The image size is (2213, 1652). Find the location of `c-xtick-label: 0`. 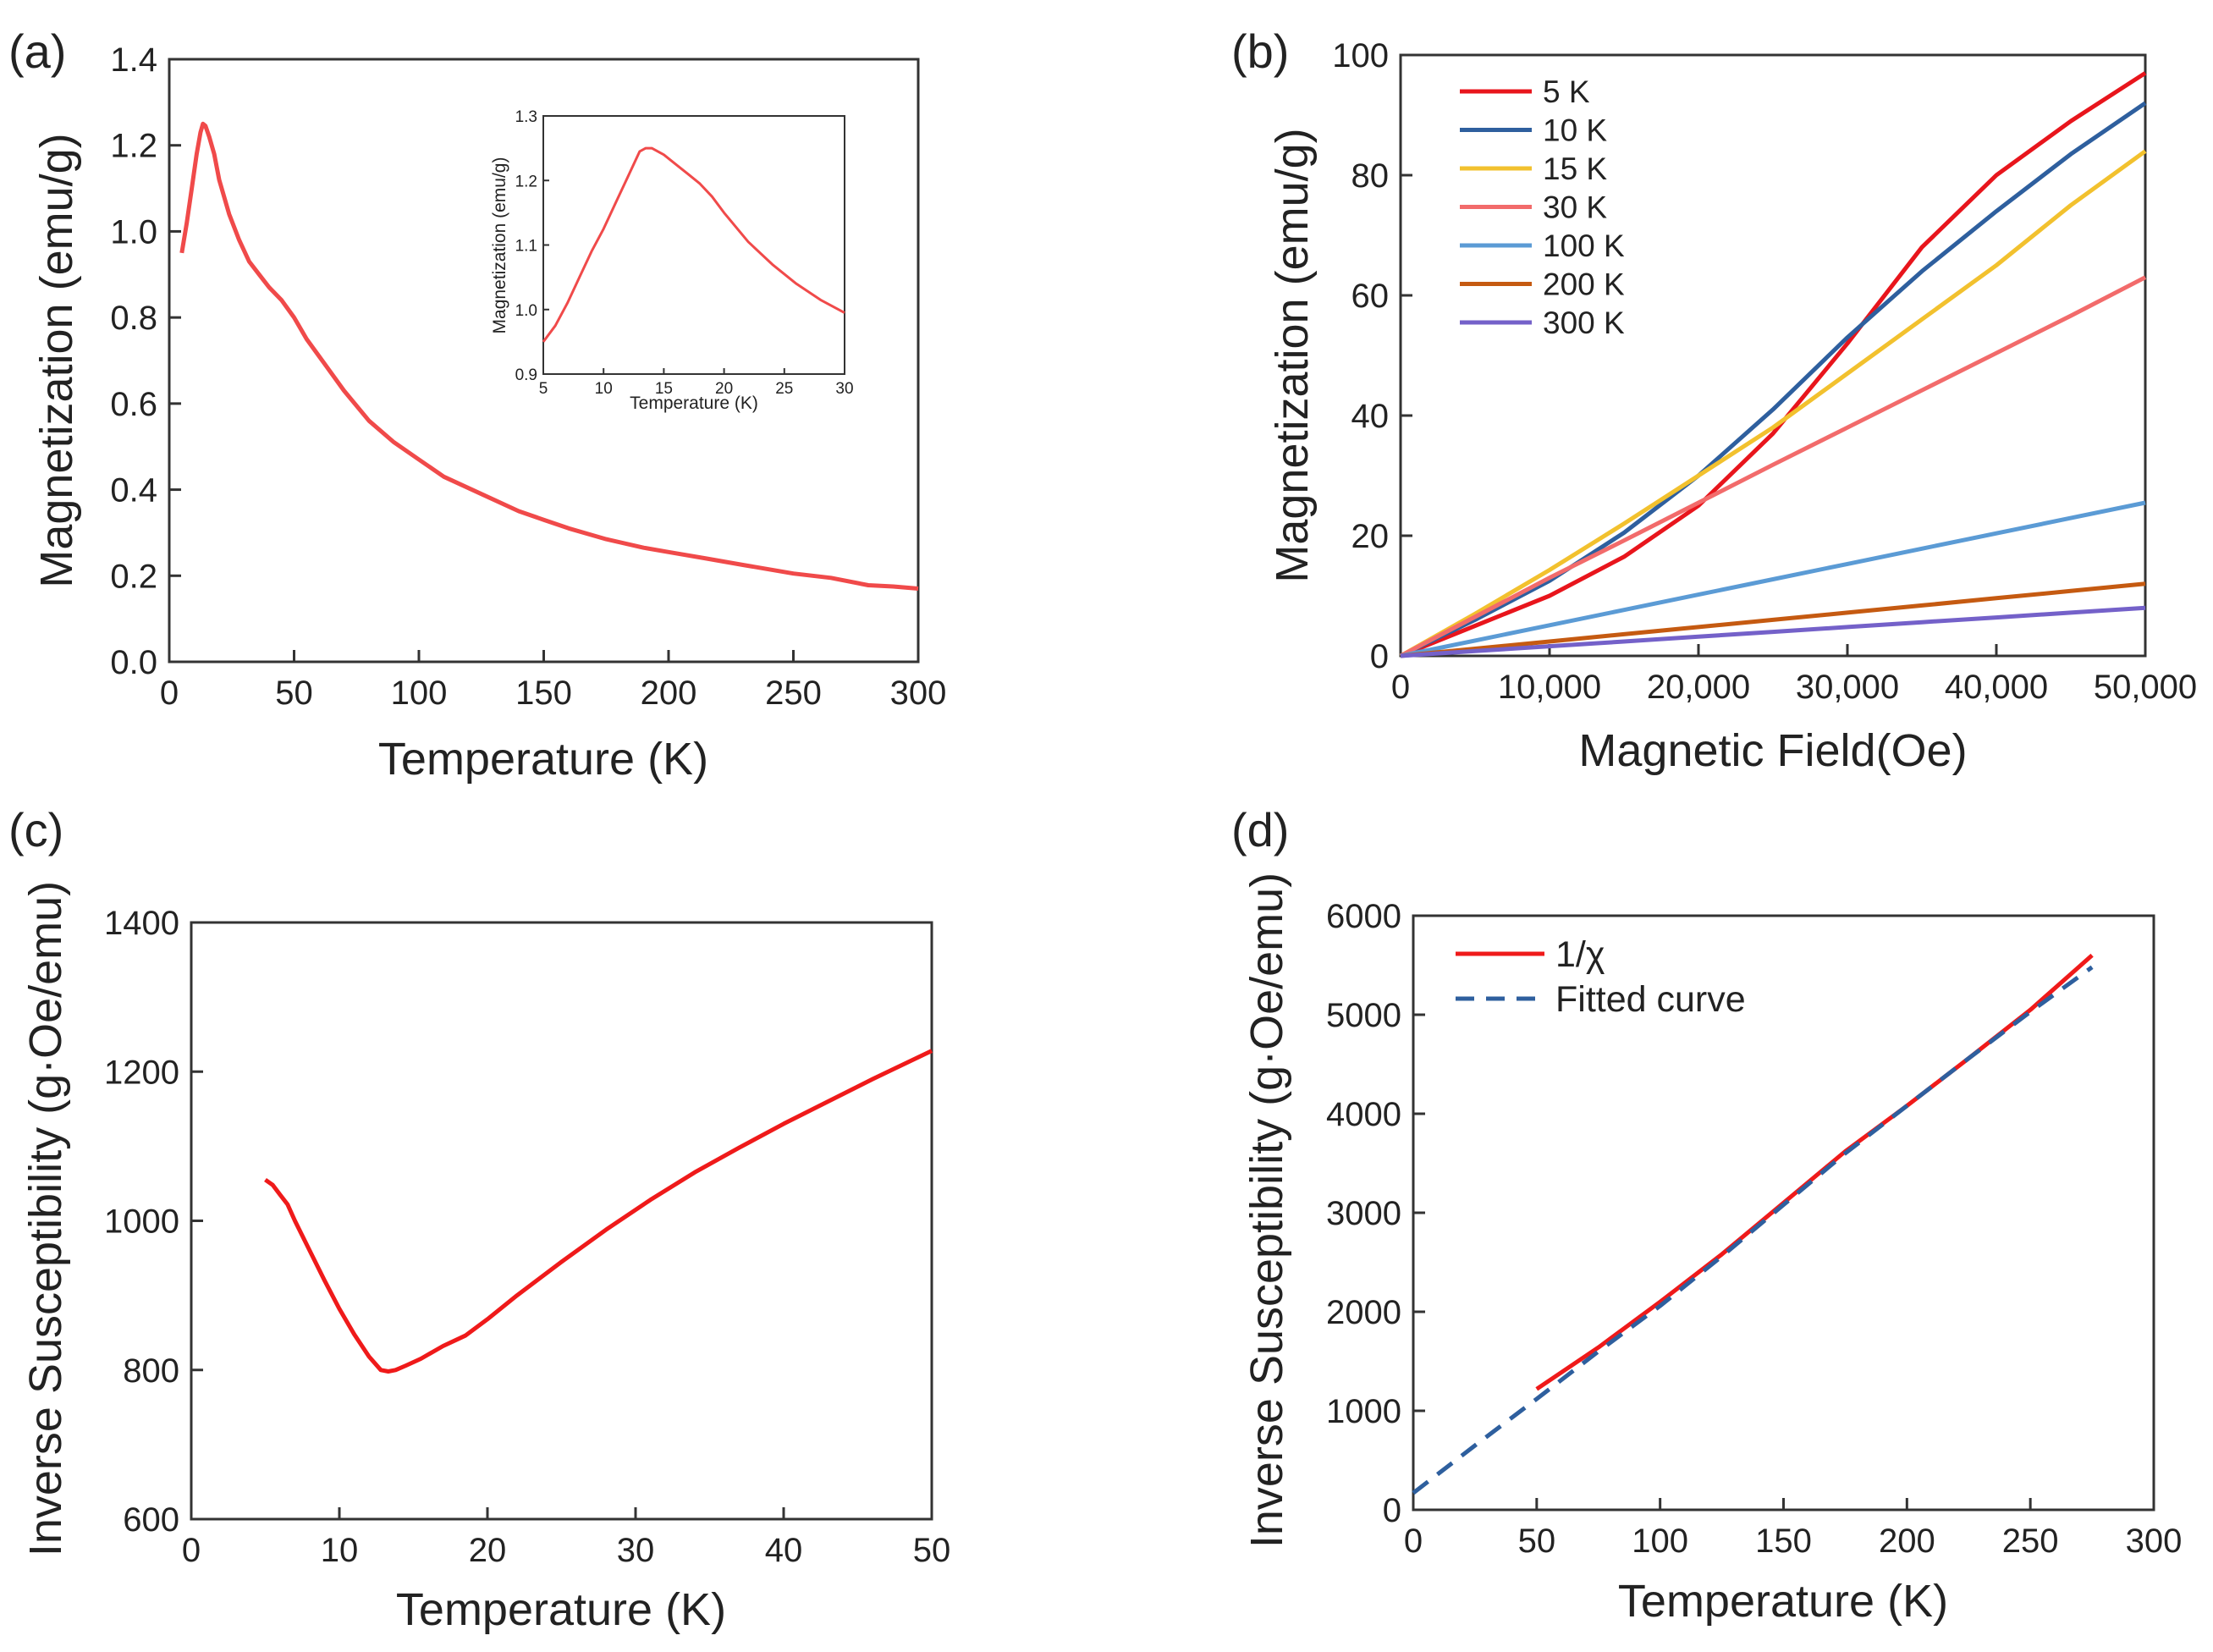

c-xtick-label: 0 is located at coordinates (191, 1550).